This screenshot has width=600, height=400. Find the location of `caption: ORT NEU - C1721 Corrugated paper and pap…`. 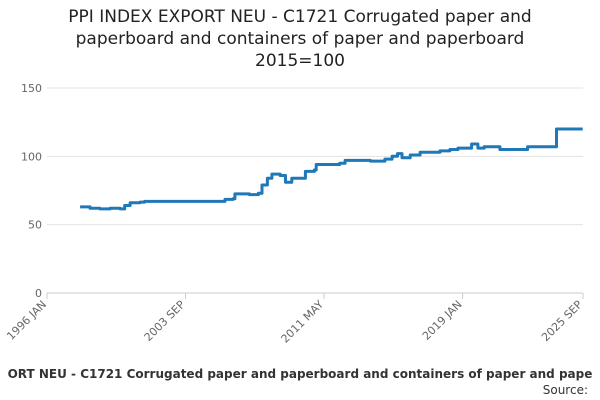

caption: ORT NEU - C1721 Corrugated paper and pap… is located at coordinates (300, 374).